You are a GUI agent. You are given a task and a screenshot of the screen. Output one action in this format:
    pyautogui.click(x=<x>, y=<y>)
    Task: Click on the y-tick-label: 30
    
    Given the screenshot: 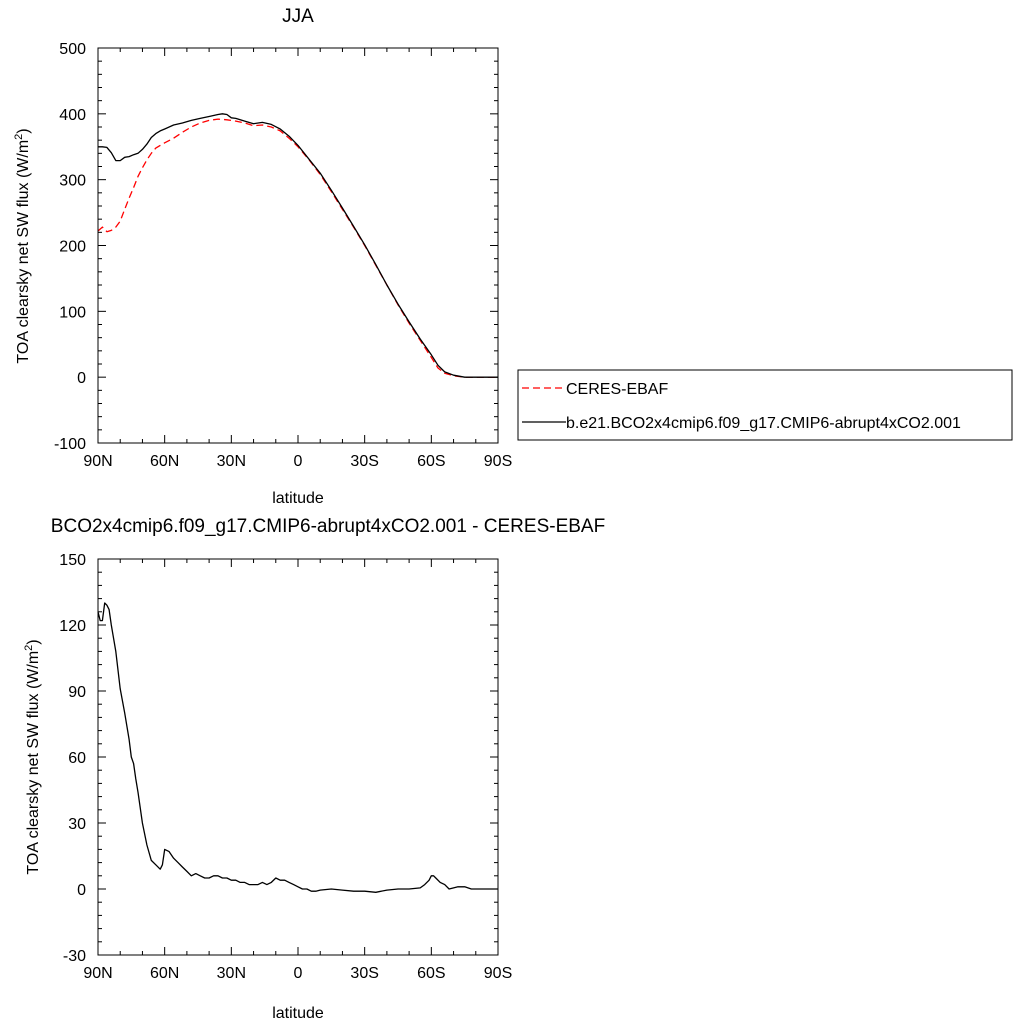 What is the action you would take?
    pyautogui.click(x=77, y=824)
    